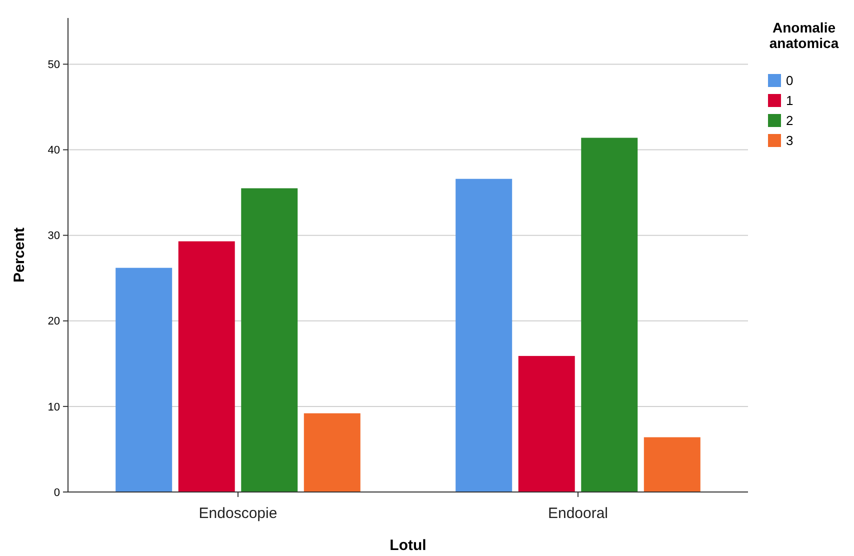 This screenshot has height=556, width=854. What do you see at coordinates (19, 255) in the screenshot?
I see `y-axis-title: Percent` at bounding box center [19, 255].